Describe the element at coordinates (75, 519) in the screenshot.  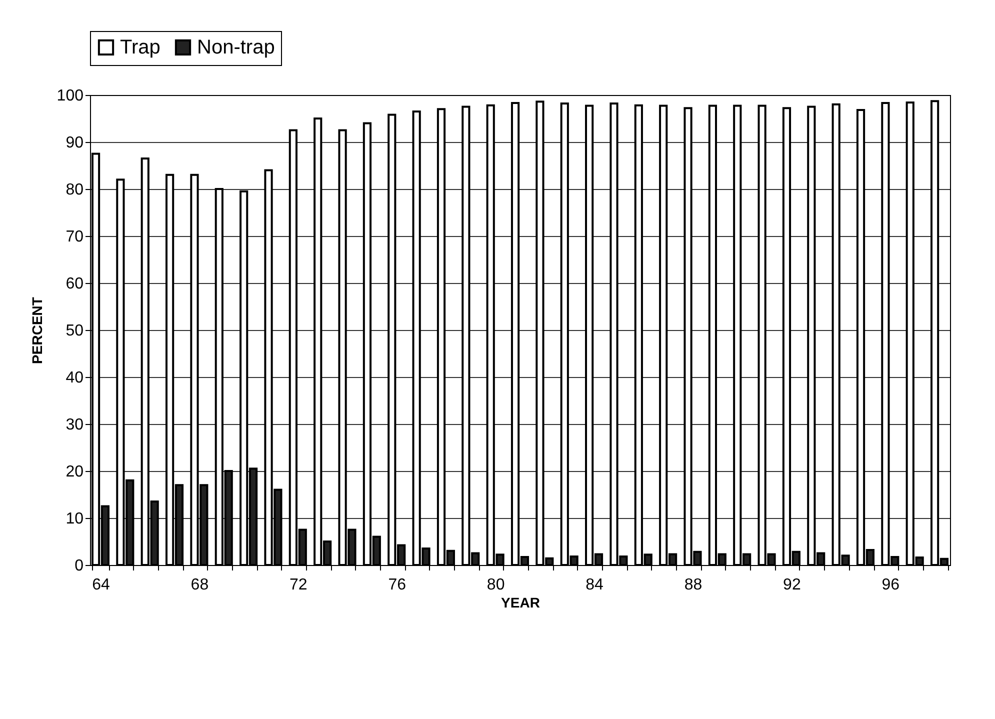
I see `y-tick-label: 10` at that location.